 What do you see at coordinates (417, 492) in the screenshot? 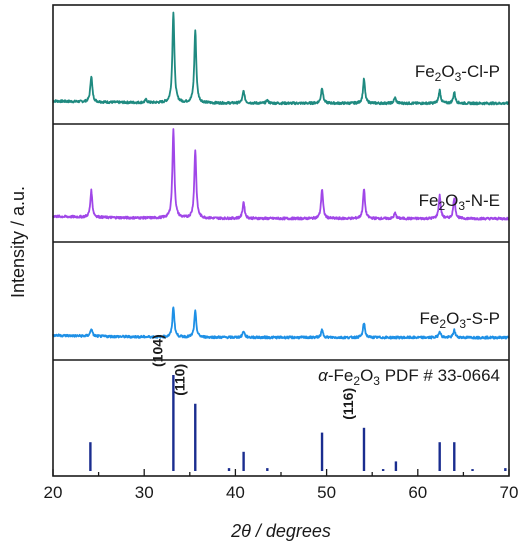
I see `x-tick-label-60: 60` at bounding box center [417, 492].